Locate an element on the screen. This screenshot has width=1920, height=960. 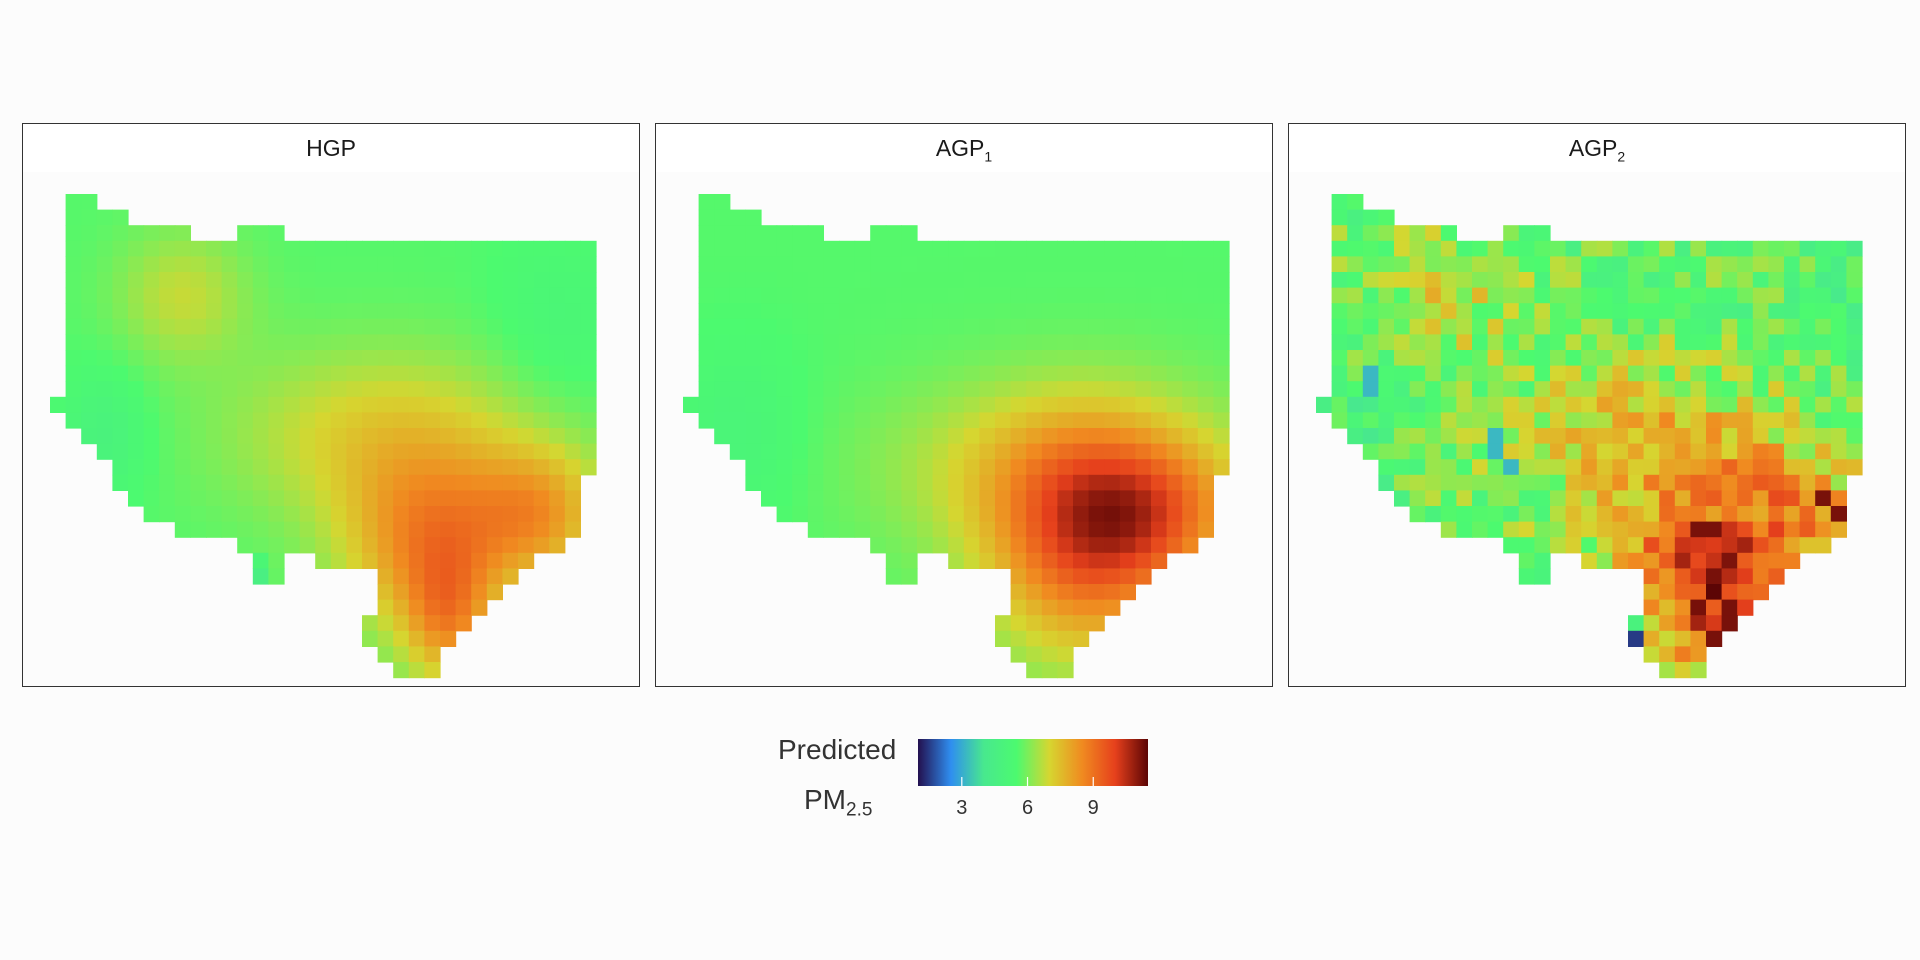
panel-title-hgp: HGP is located at coordinates (331, 148).